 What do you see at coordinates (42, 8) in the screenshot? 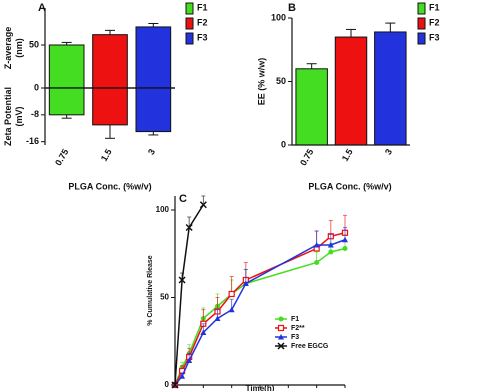
I see `panel-label: A` at bounding box center [42, 8].